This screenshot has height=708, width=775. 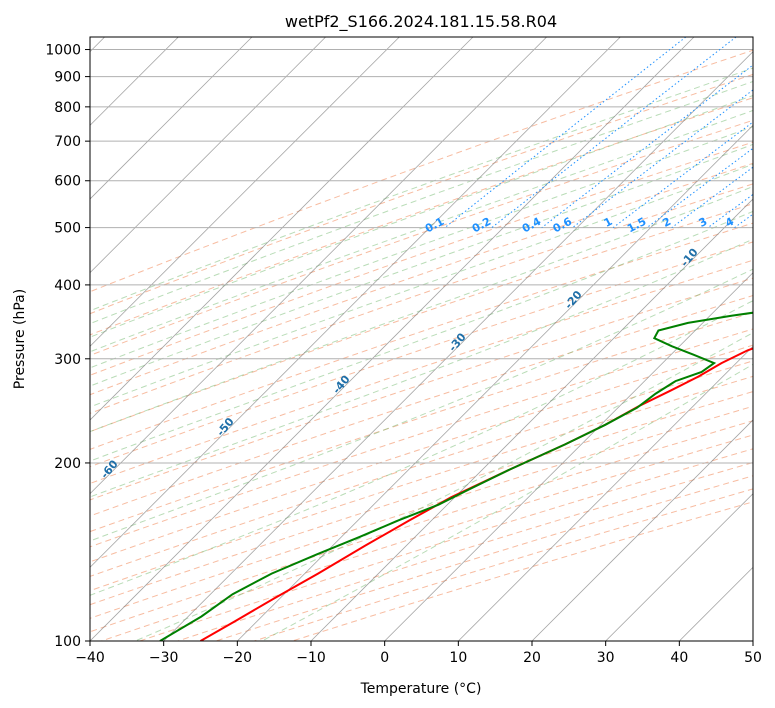 What do you see at coordinates (522, 571) in the screenshot?
I see `dry-adiabat-line` at bounding box center [522, 571].